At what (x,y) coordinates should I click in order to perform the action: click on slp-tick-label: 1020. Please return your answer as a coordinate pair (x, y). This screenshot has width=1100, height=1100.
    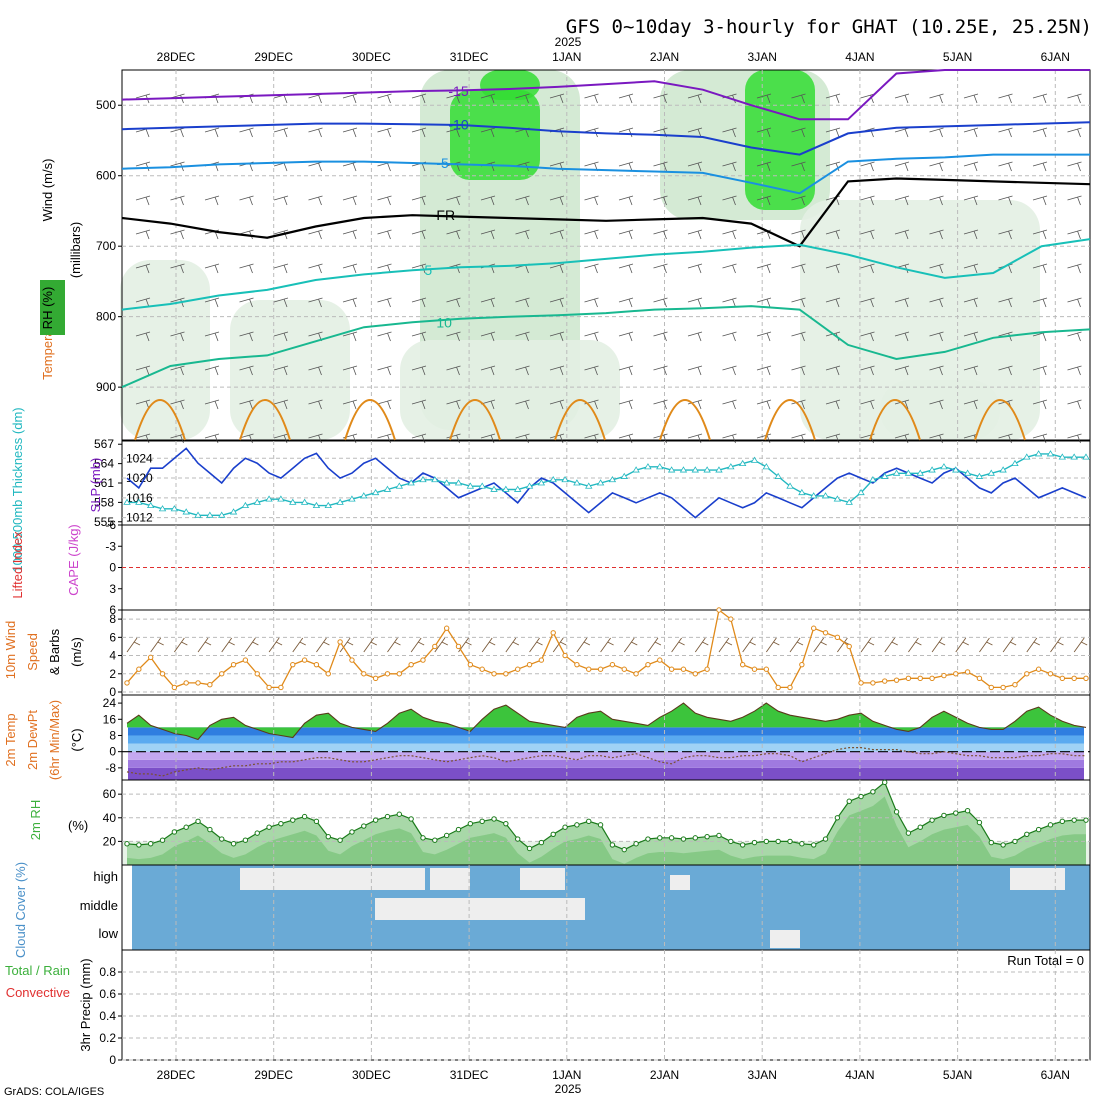
    Looking at the image, I should click on (139, 478).